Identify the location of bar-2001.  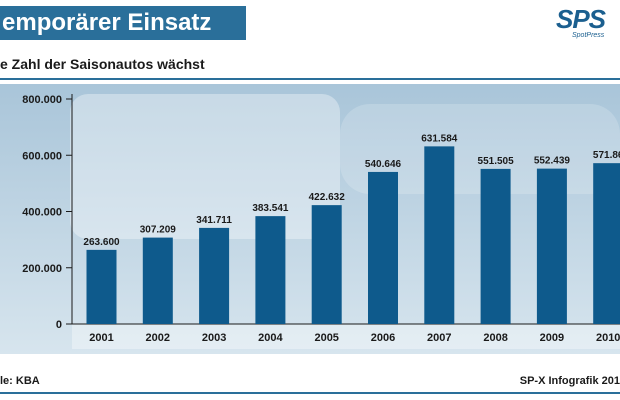
(101, 286).